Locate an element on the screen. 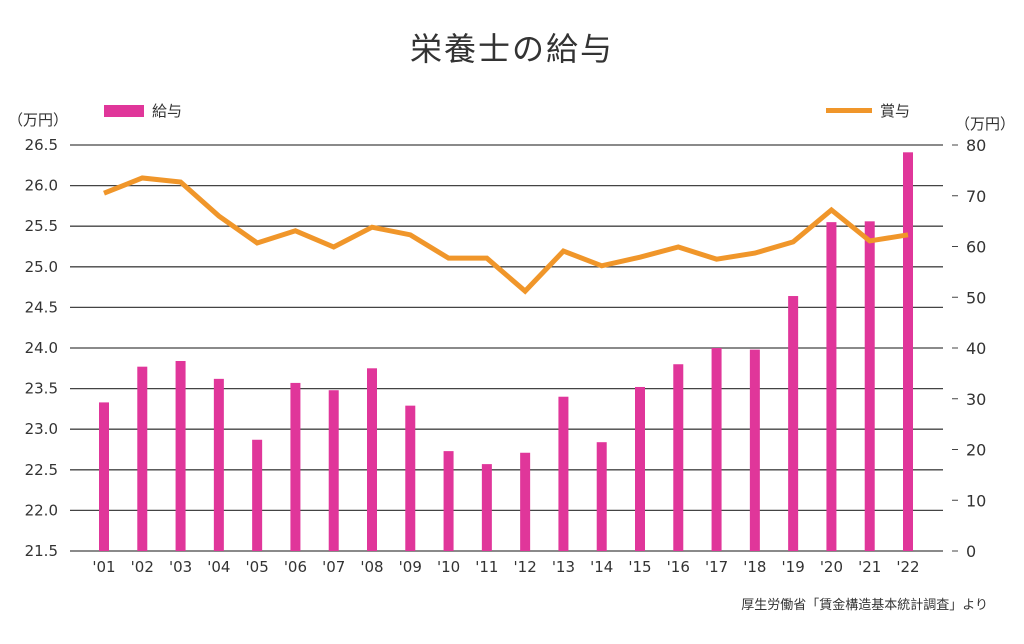 The width and height of the screenshot is (1024, 644). right-tick-label: 0 is located at coordinates (971, 551).